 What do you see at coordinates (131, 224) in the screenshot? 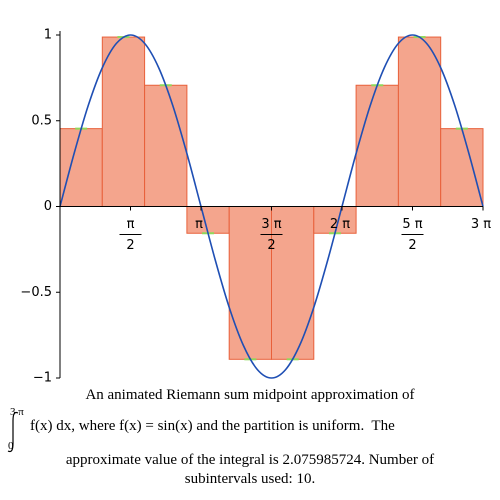
I see `x-tick-numerator: π` at bounding box center [131, 224].